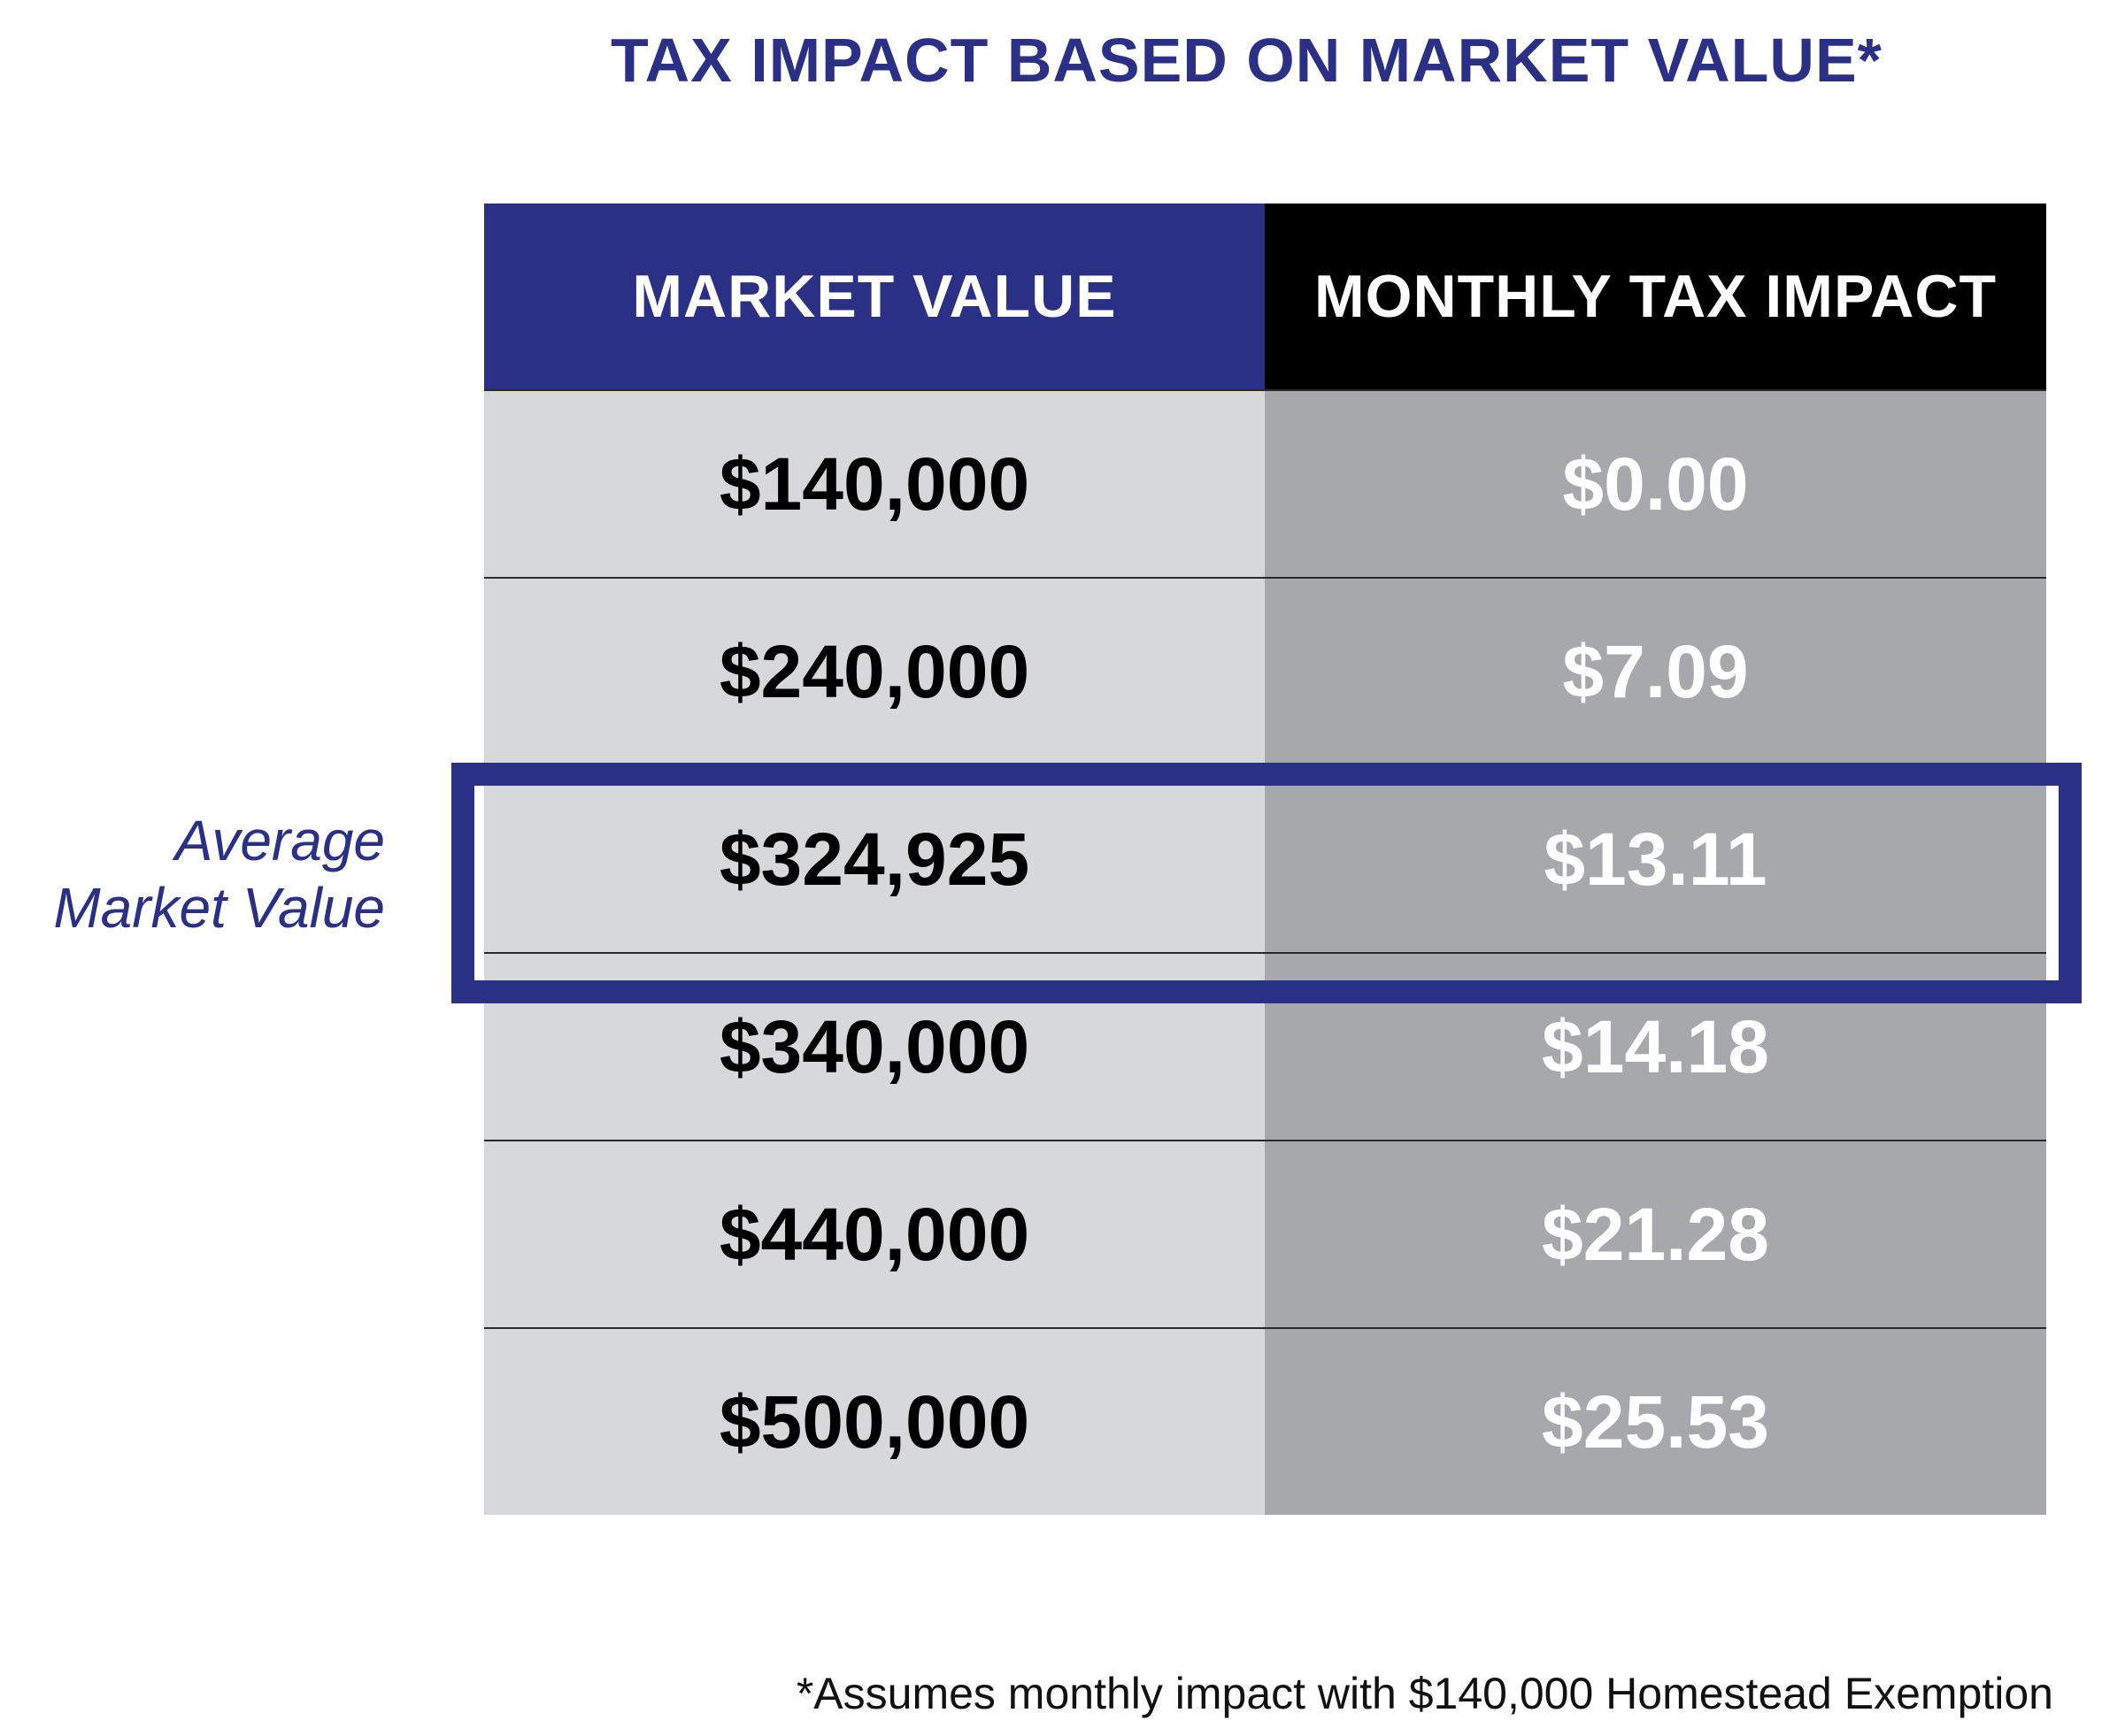 This screenshot has width=2102, height=1736. Describe the element at coordinates (1655, 1234) in the screenshot. I see `tax-impact-cell: $21.28` at that location.